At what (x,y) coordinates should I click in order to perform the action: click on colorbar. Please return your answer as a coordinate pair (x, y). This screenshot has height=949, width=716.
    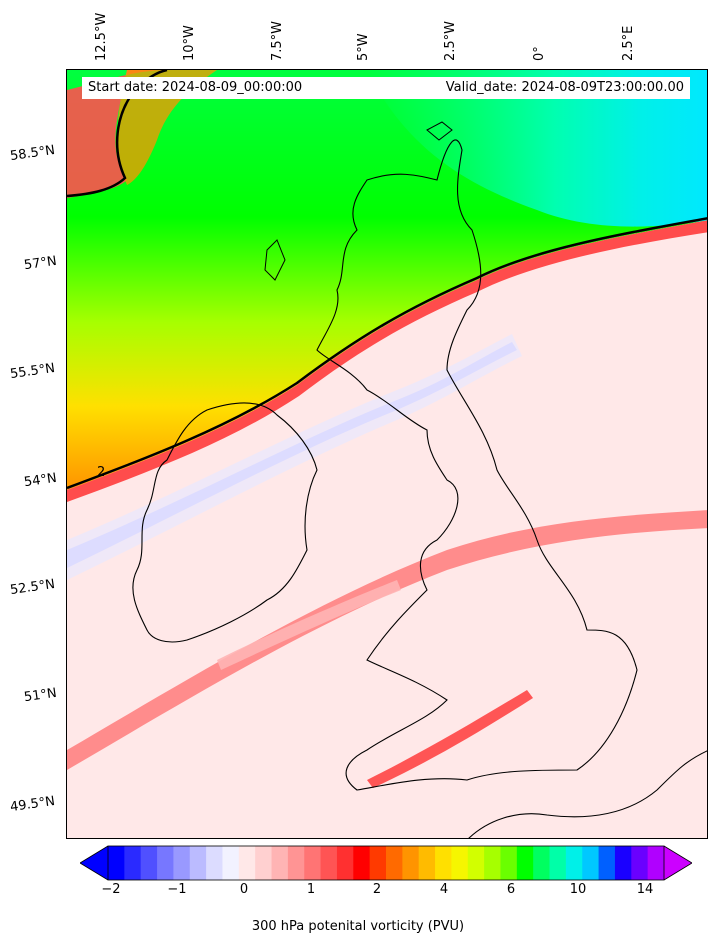
    Looking at the image, I should click on (386, 863).